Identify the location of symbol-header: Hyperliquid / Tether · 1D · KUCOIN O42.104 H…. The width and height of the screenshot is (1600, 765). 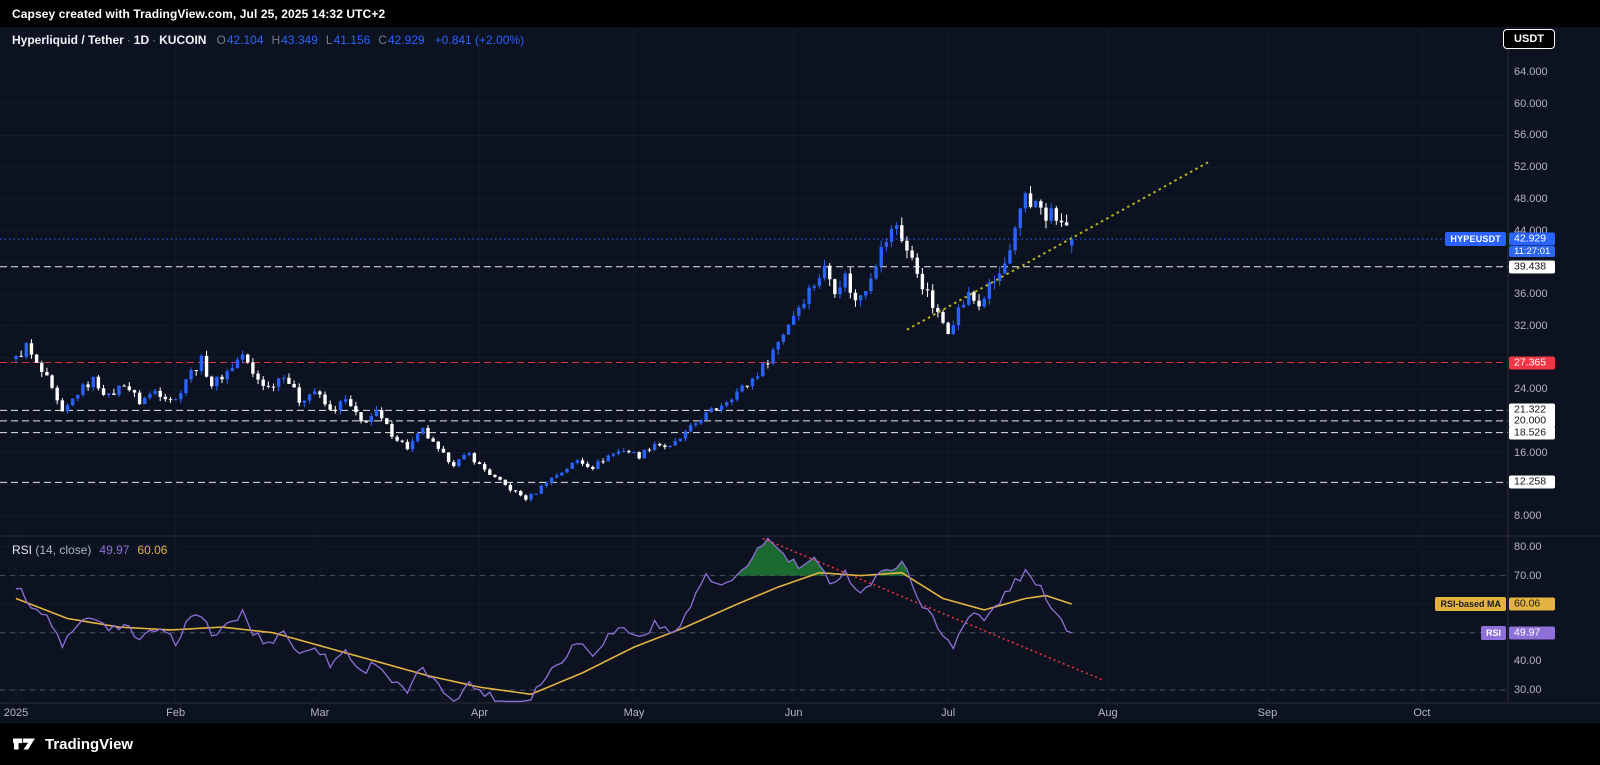
(268, 40).